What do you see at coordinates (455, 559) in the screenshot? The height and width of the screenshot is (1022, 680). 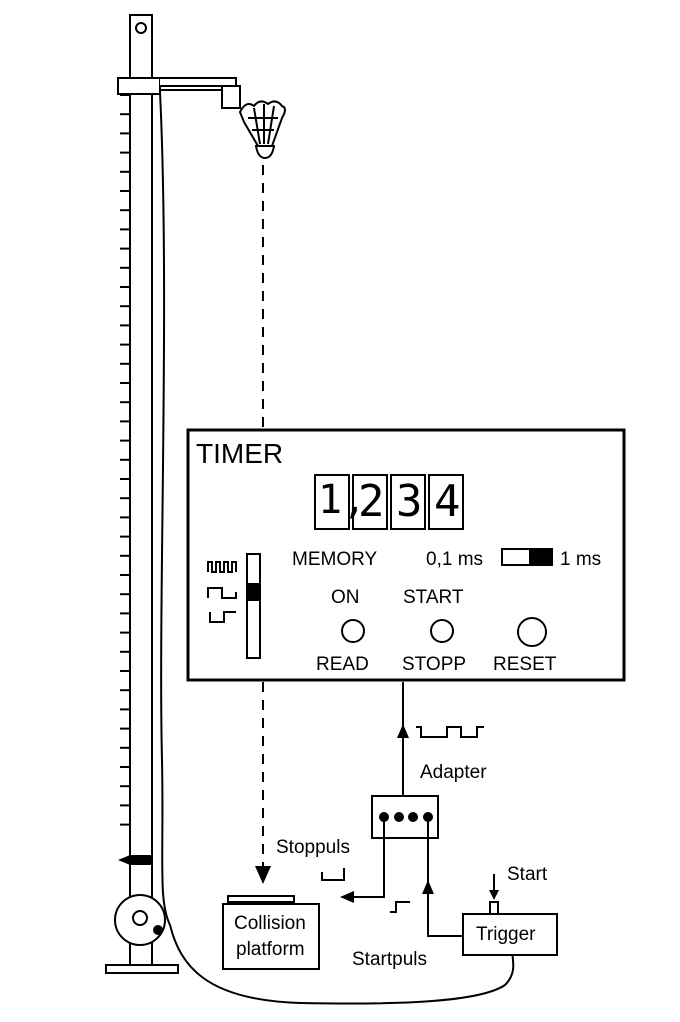 I see `range-low-label: 0,1 ms` at bounding box center [455, 559].